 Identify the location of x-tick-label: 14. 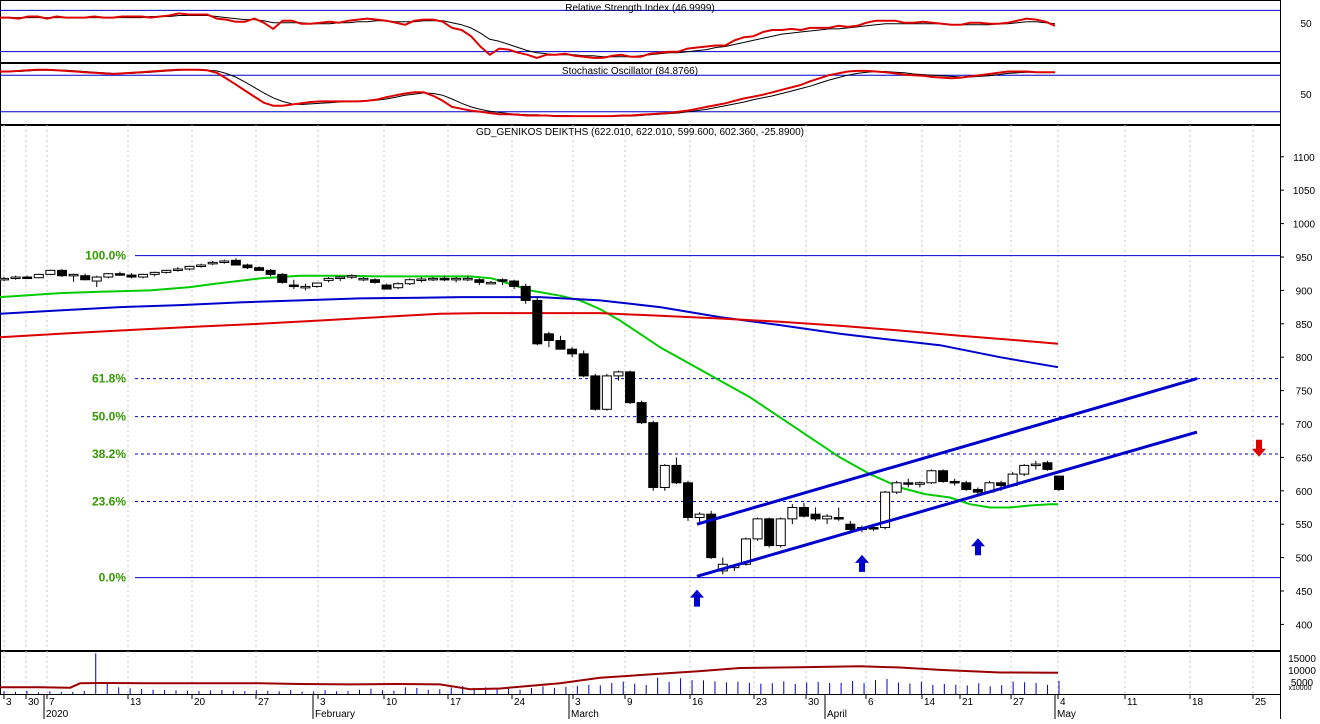
(930, 702).